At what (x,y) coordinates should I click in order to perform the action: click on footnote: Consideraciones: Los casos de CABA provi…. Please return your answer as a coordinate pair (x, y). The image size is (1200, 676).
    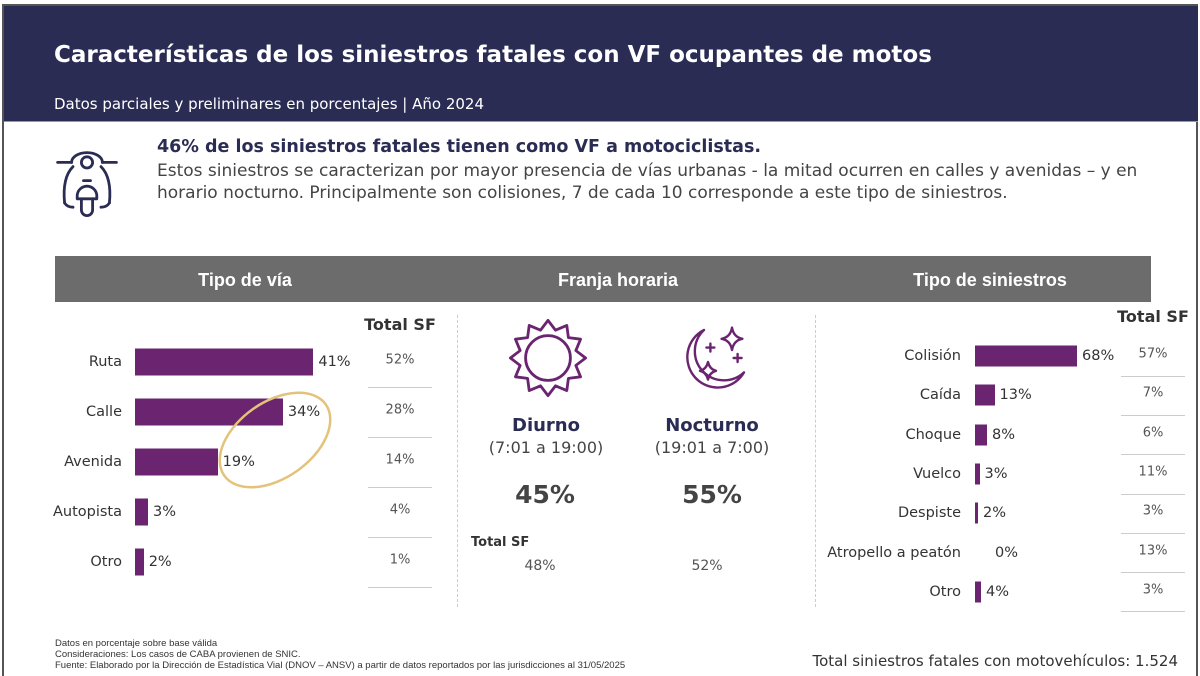
    Looking at the image, I should click on (178, 654).